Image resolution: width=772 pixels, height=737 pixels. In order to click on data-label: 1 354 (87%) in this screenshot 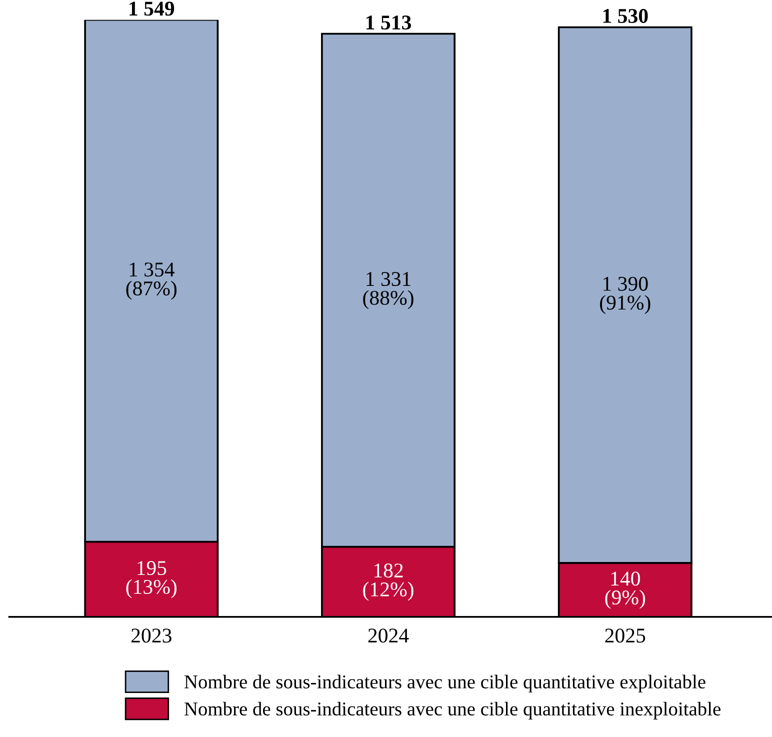, I will do `click(151, 281)`.